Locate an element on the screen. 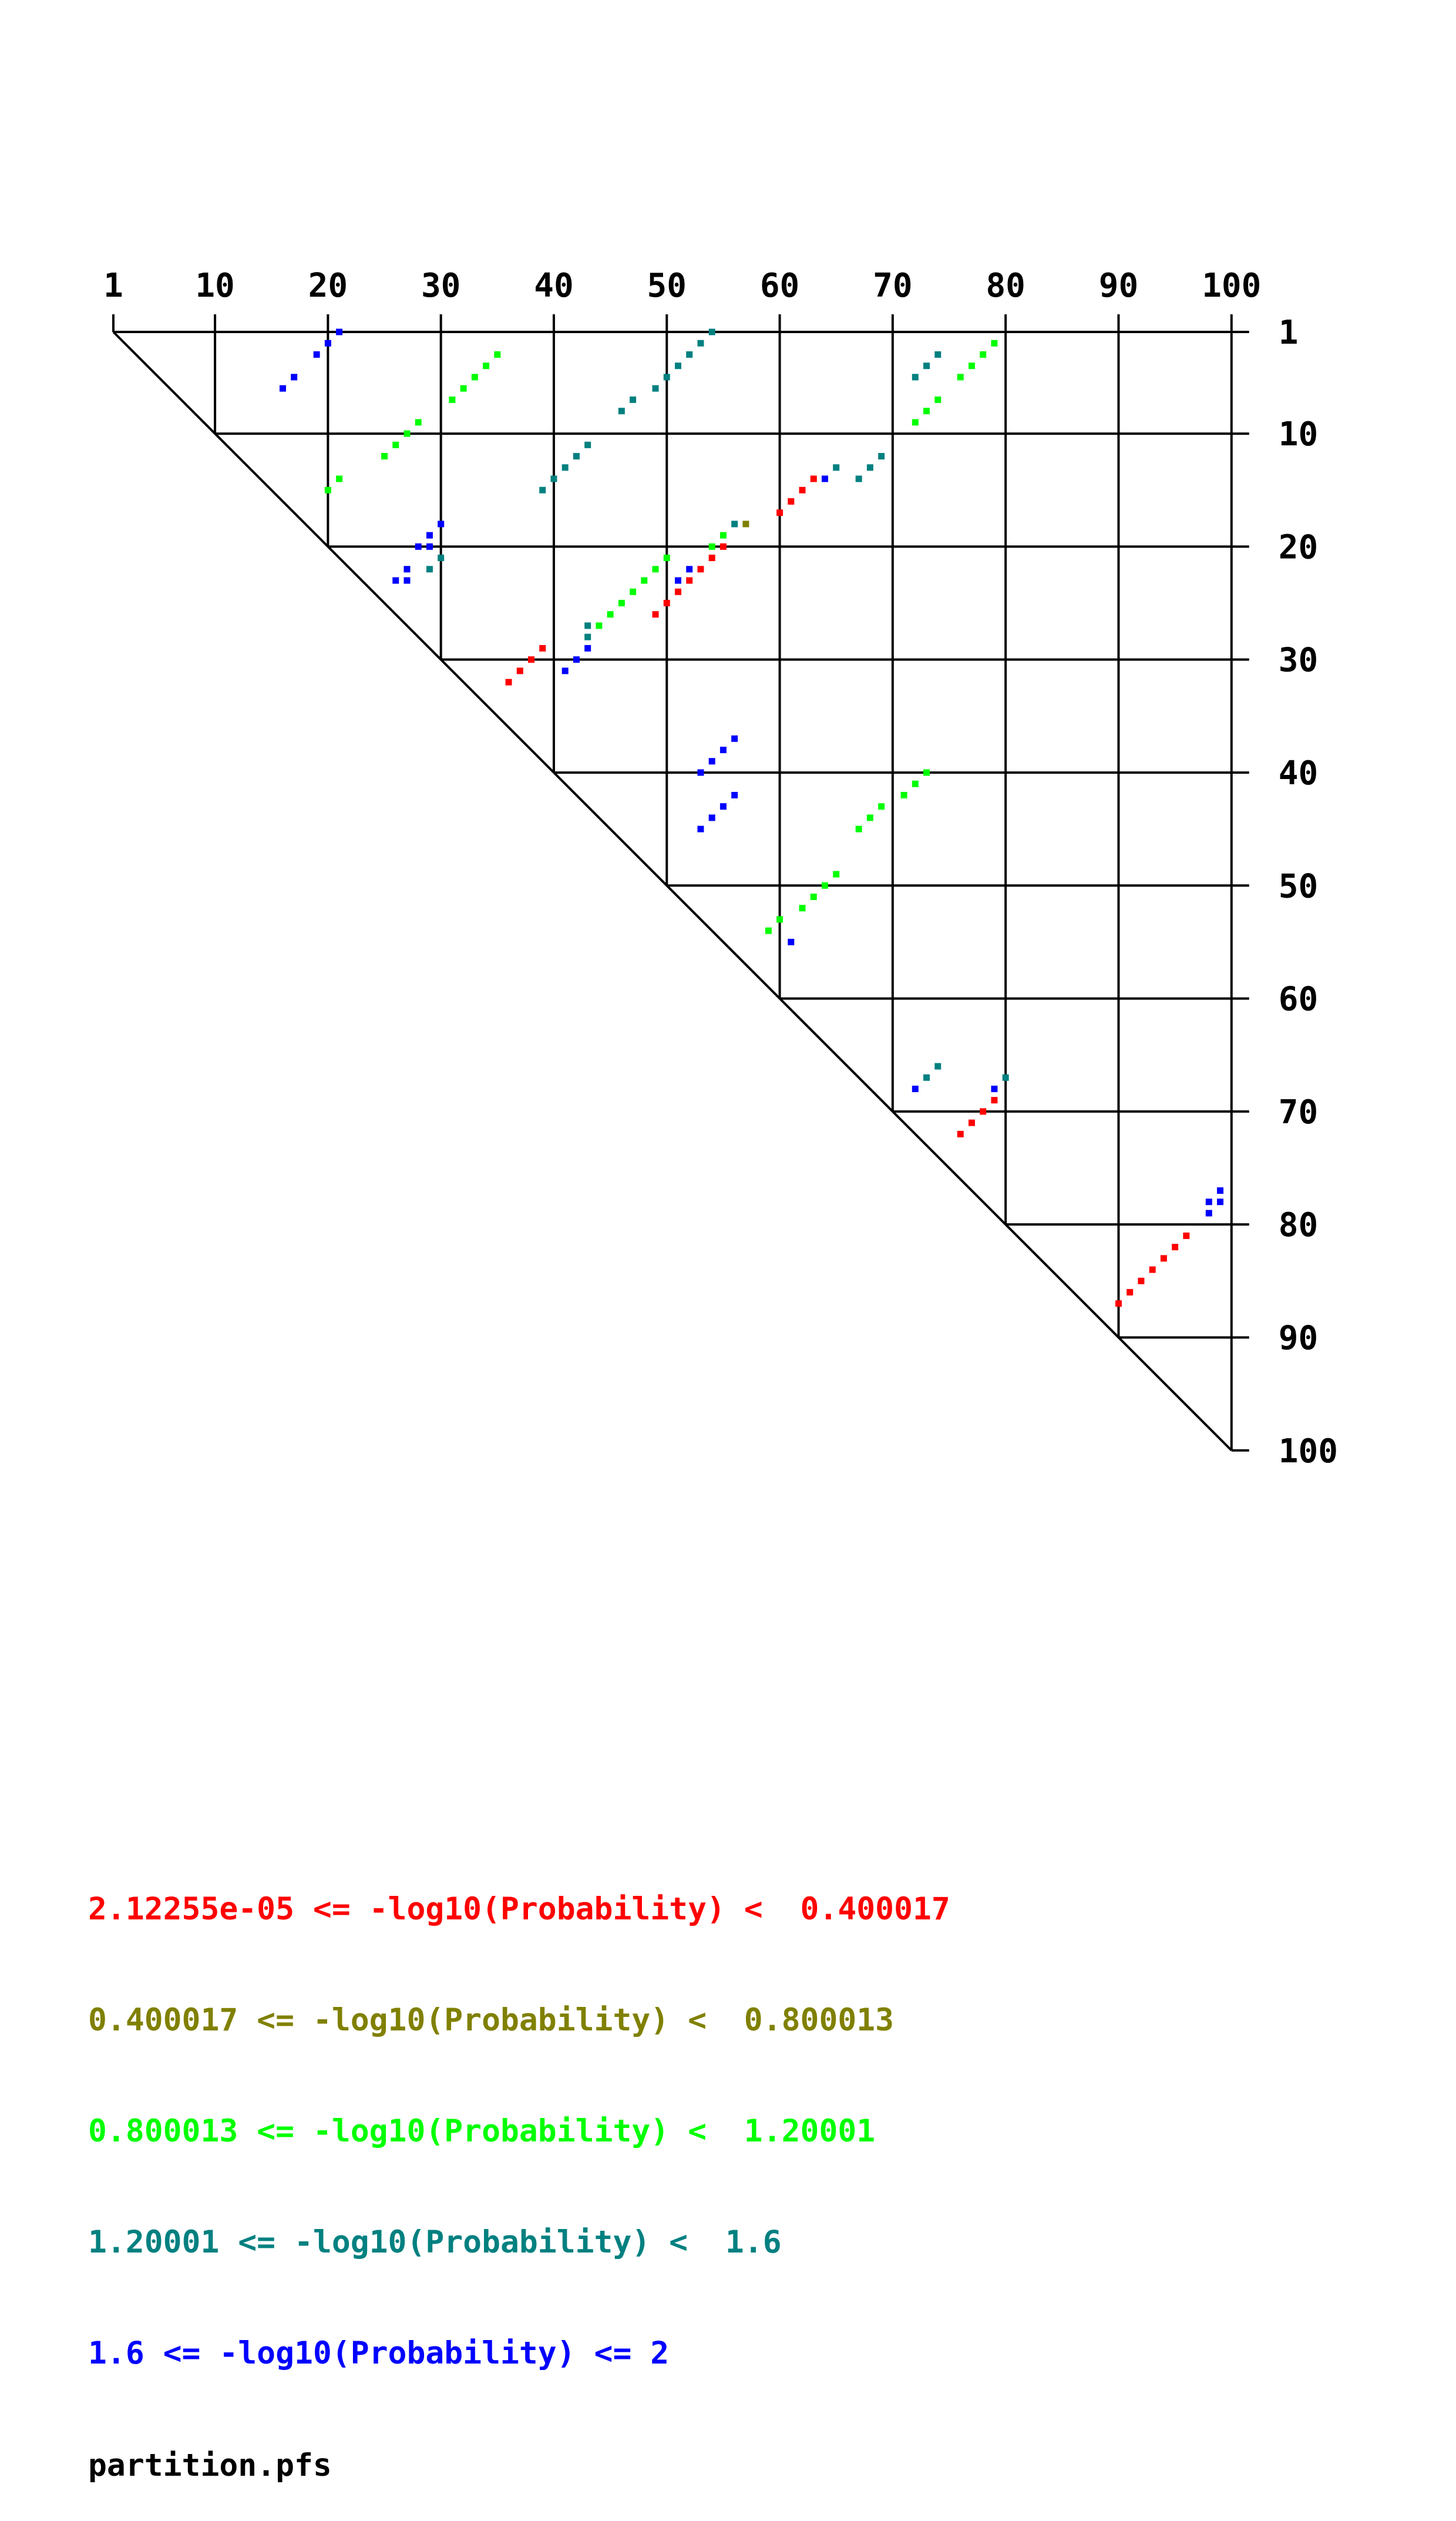 This screenshot has width=1456, height=2521. y-tick-label: 50 is located at coordinates (1298, 886).